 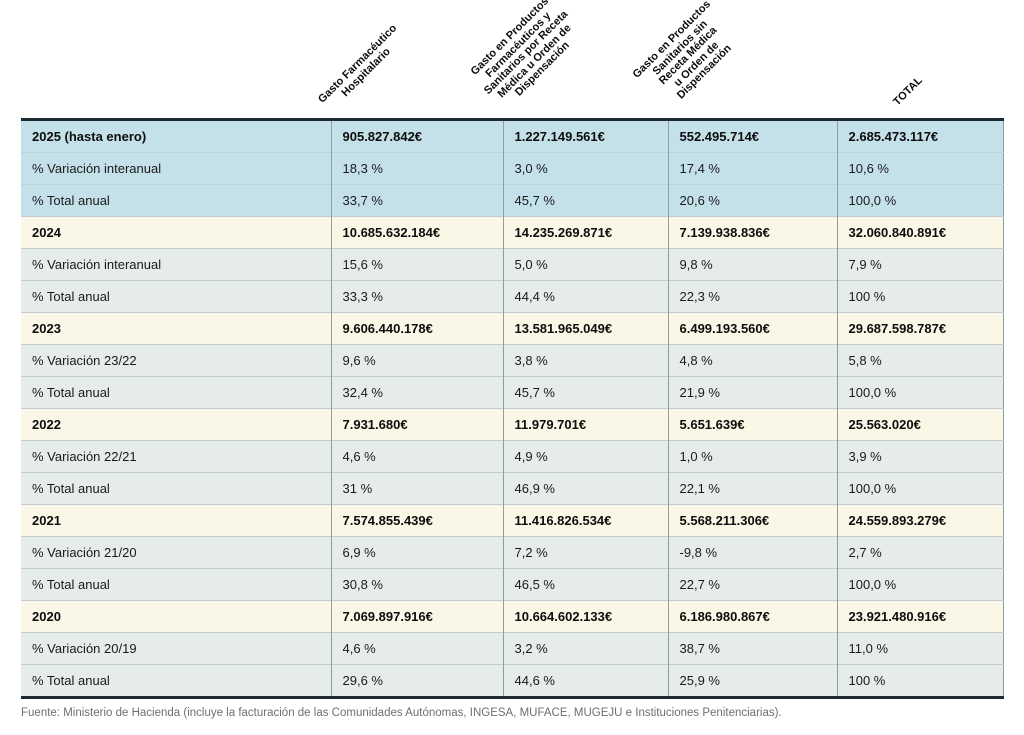 I want to click on row-label: 2024, so click(x=176, y=232).